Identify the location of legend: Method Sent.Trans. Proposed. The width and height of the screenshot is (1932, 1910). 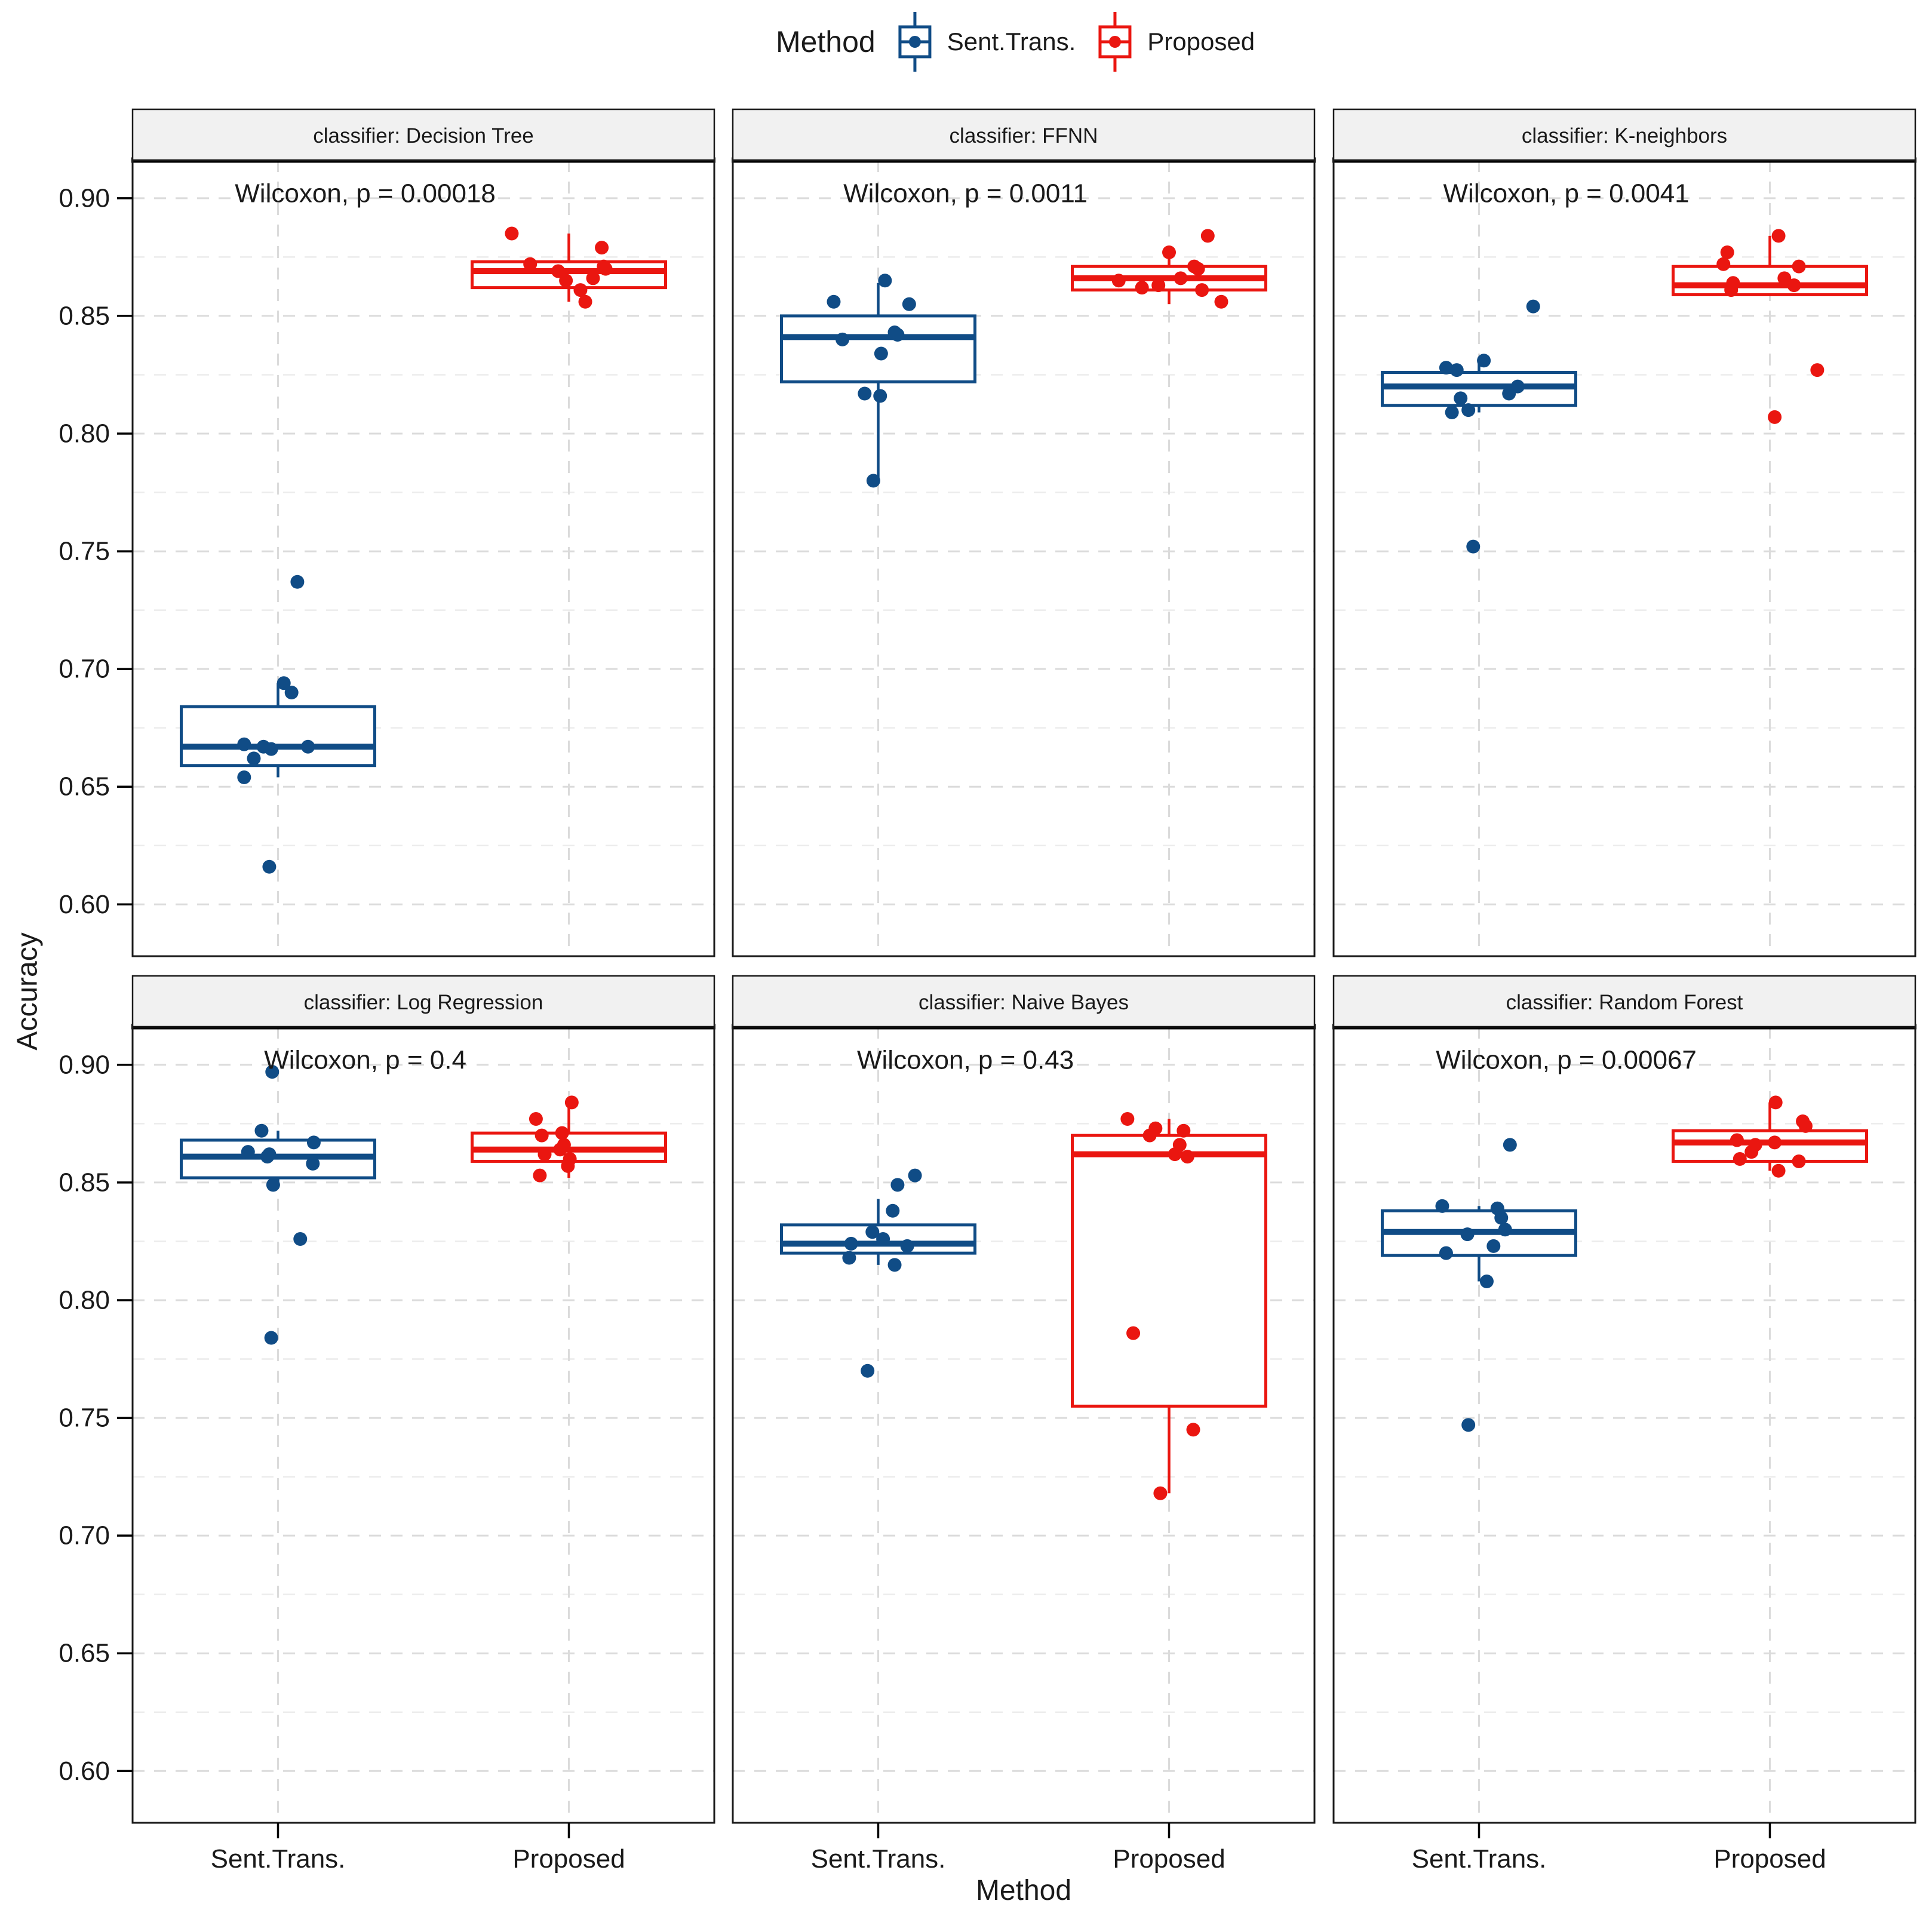
(1015, 42).